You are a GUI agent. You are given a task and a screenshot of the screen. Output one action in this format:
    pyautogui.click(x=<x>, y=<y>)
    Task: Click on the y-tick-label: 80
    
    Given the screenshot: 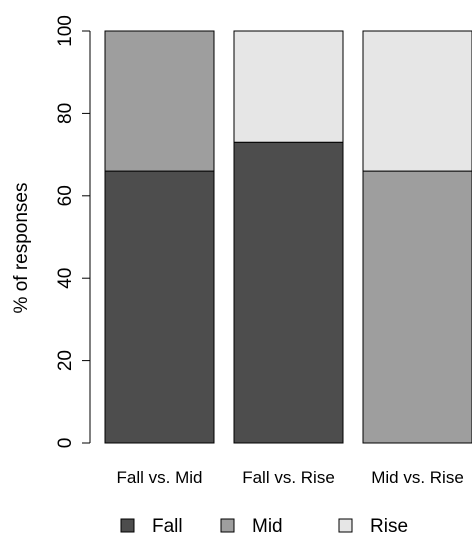 What is the action you would take?
    pyautogui.click(x=65, y=113)
    